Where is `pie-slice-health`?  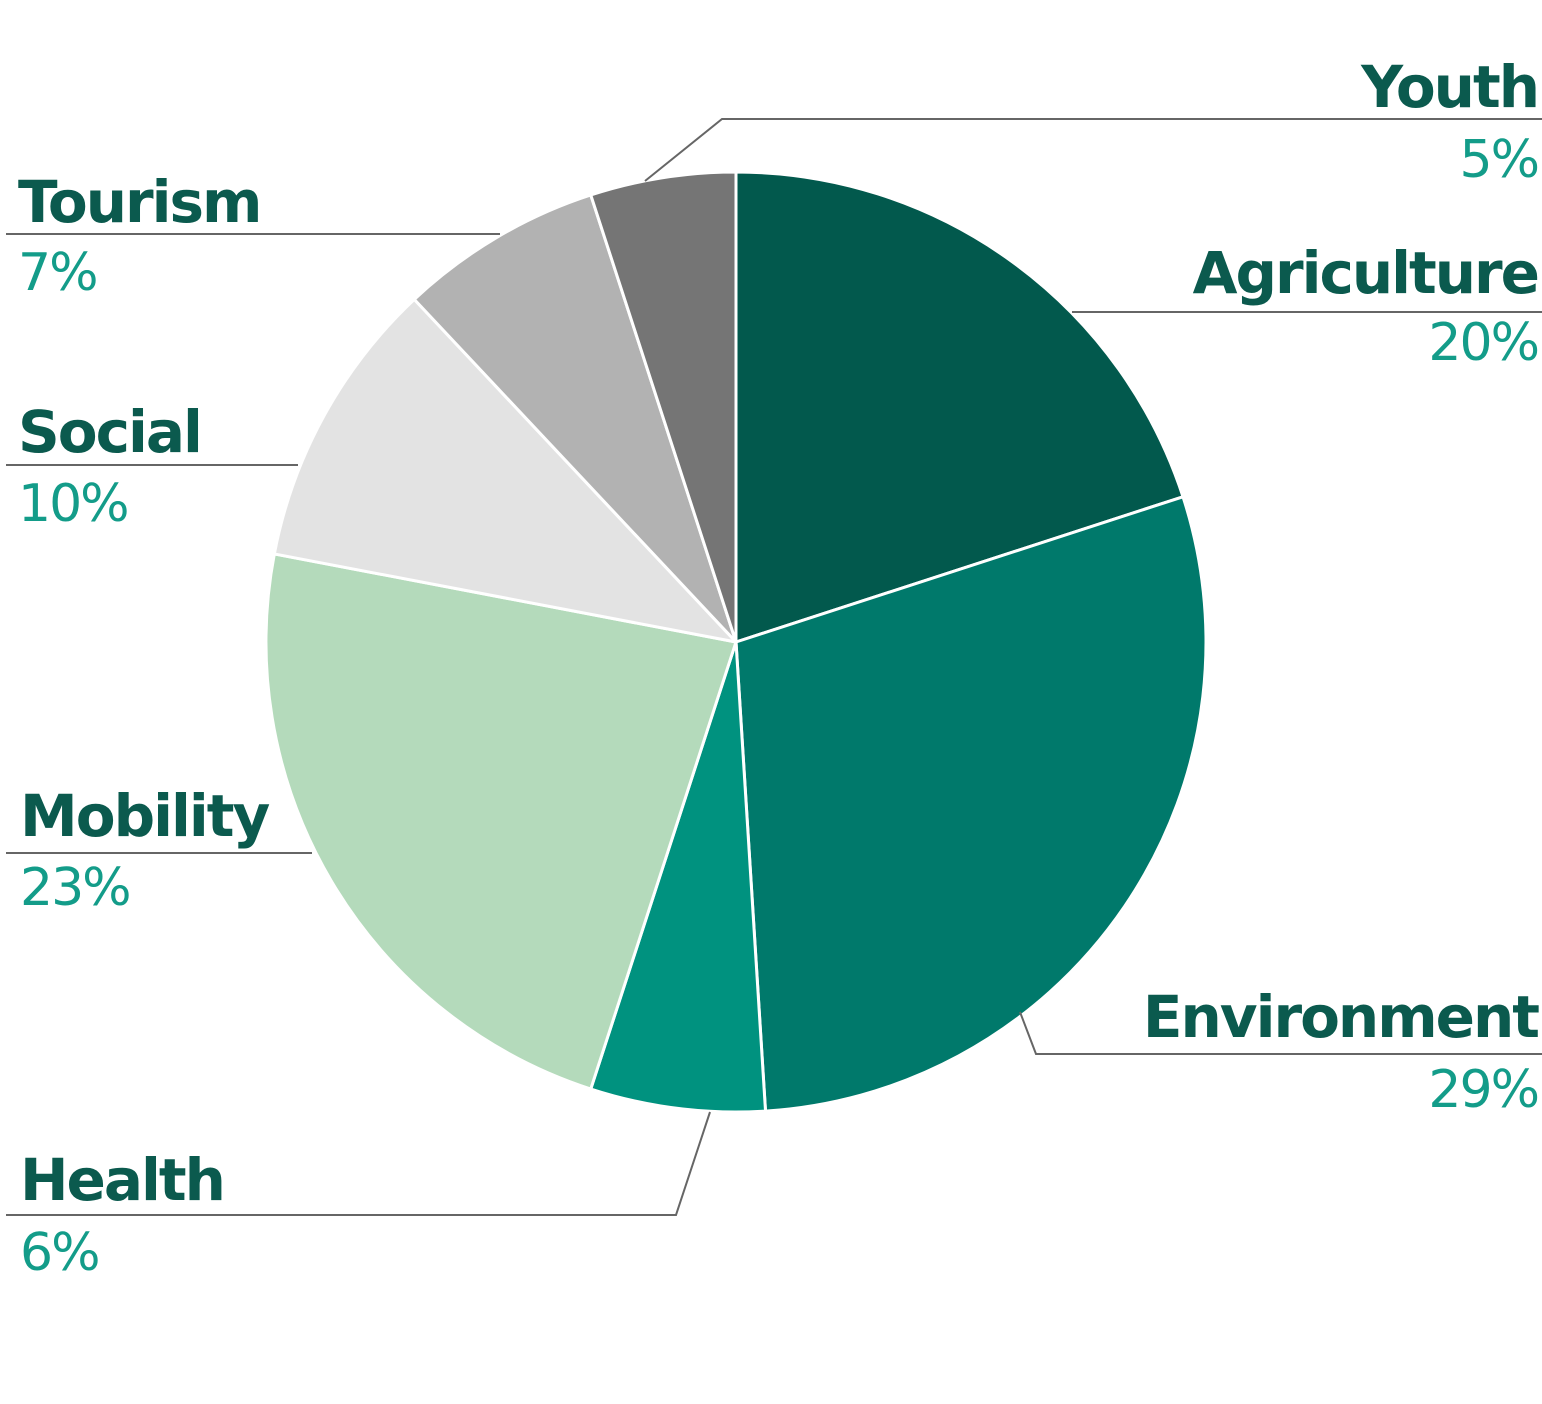 pie-slice-health is located at coordinates (678, 877).